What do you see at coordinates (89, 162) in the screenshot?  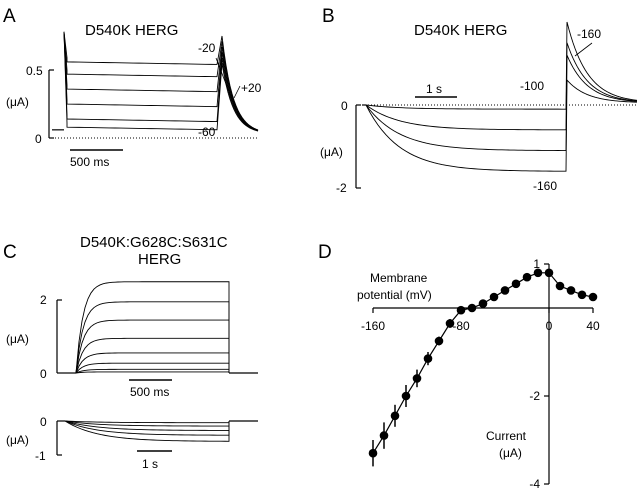 I see `panel-a-scalebar-label: 500 ms` at bounding box center [89, 162].